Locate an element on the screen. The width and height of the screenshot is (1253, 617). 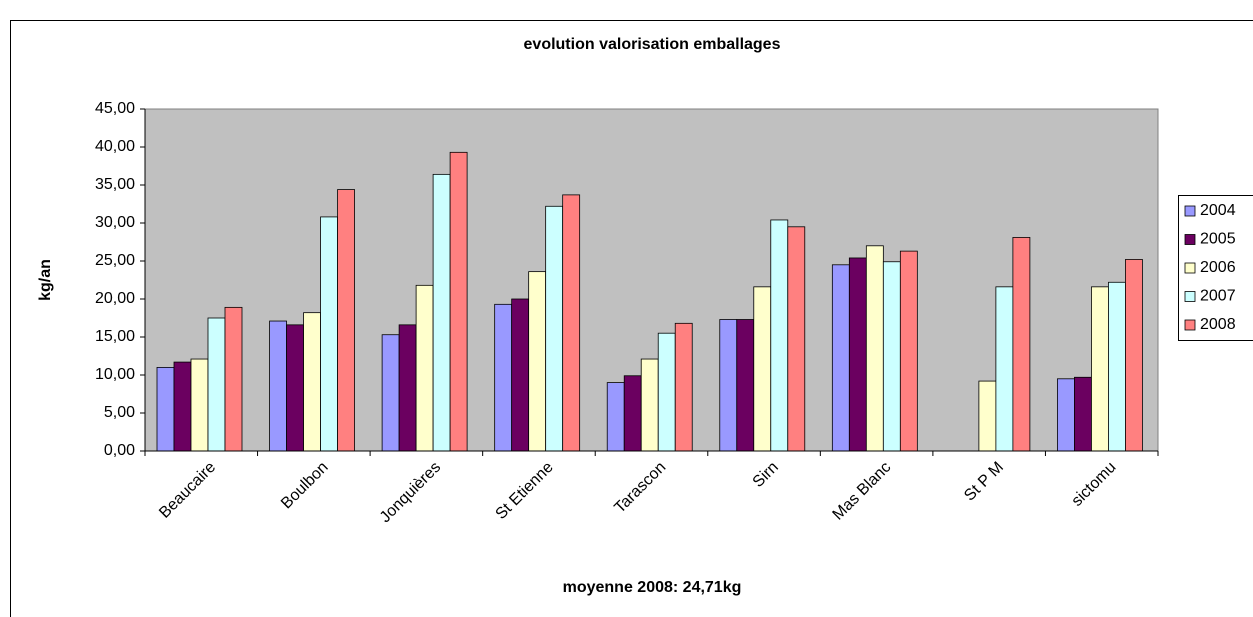
y-tick-label: 15,00 is located at coordinates (115, 336).